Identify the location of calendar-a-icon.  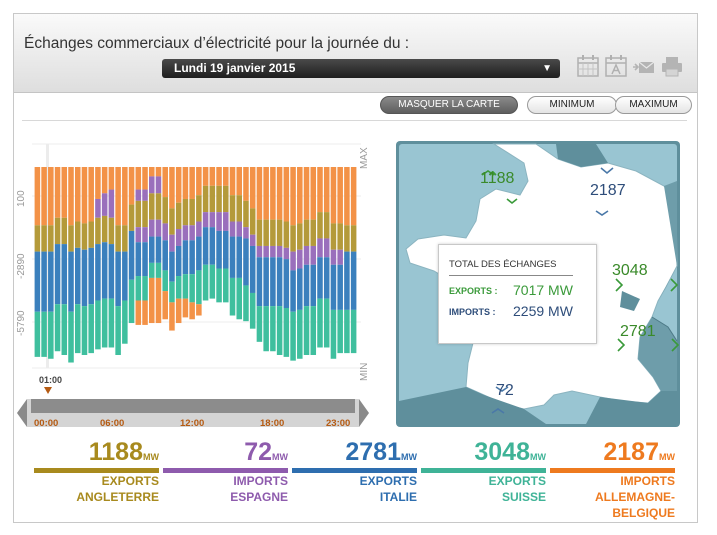
(616, 66).